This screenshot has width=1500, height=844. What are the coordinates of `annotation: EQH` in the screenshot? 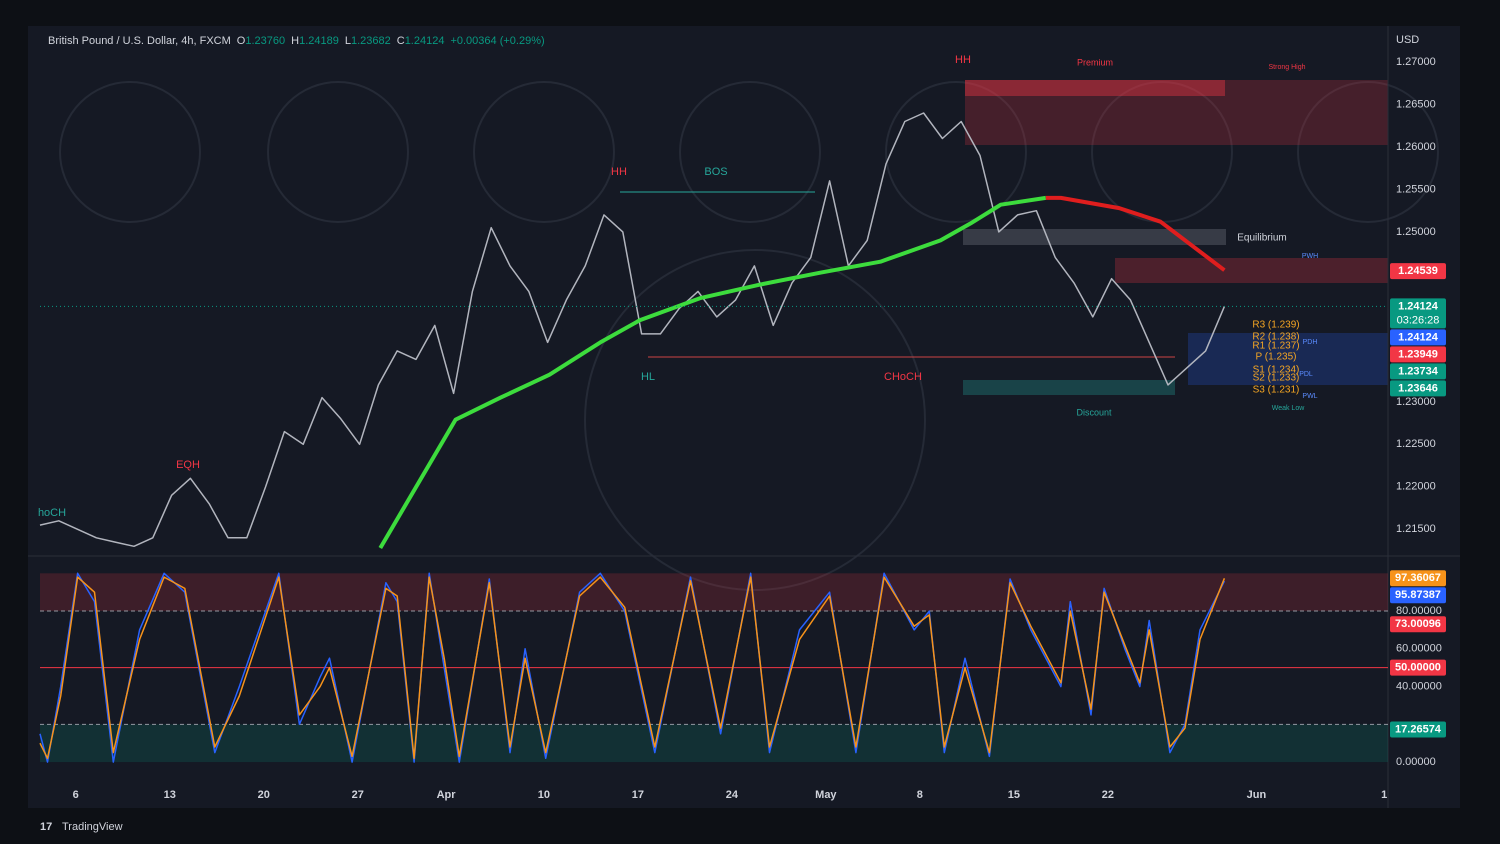 It's located at (188, 465).